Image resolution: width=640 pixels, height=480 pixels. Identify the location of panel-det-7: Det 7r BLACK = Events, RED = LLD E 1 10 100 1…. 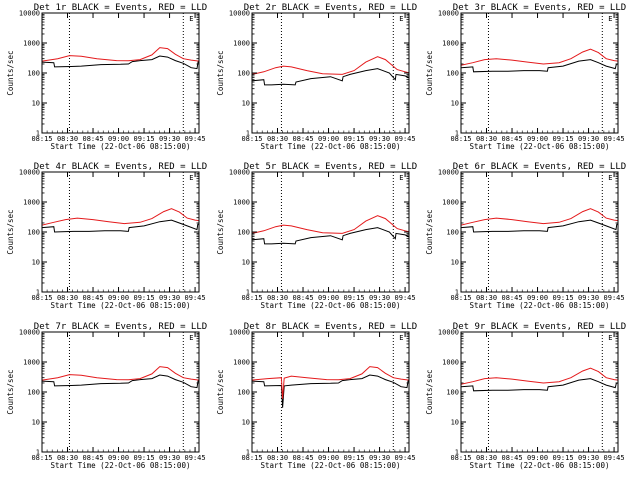
(106, 396).